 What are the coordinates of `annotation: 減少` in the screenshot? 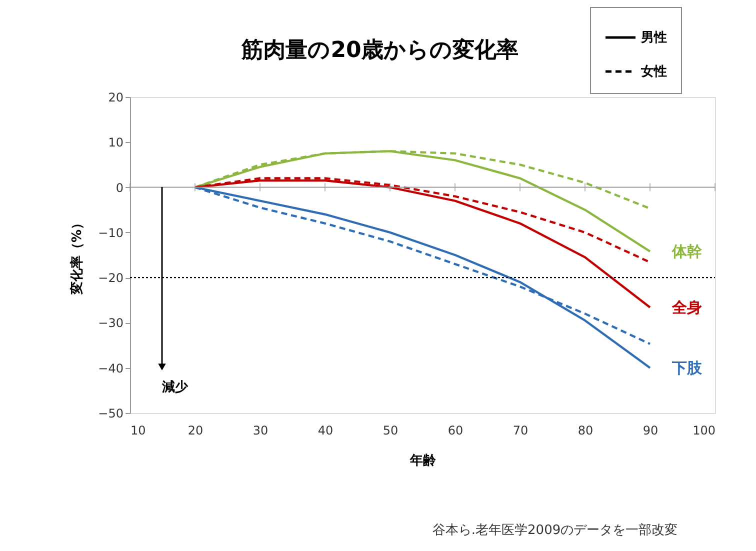 It's located at (175, 387).